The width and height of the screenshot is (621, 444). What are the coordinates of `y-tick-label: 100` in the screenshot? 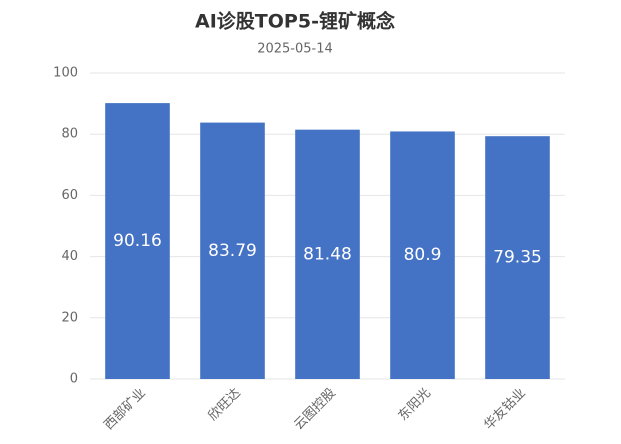 It's located at (65, 73).